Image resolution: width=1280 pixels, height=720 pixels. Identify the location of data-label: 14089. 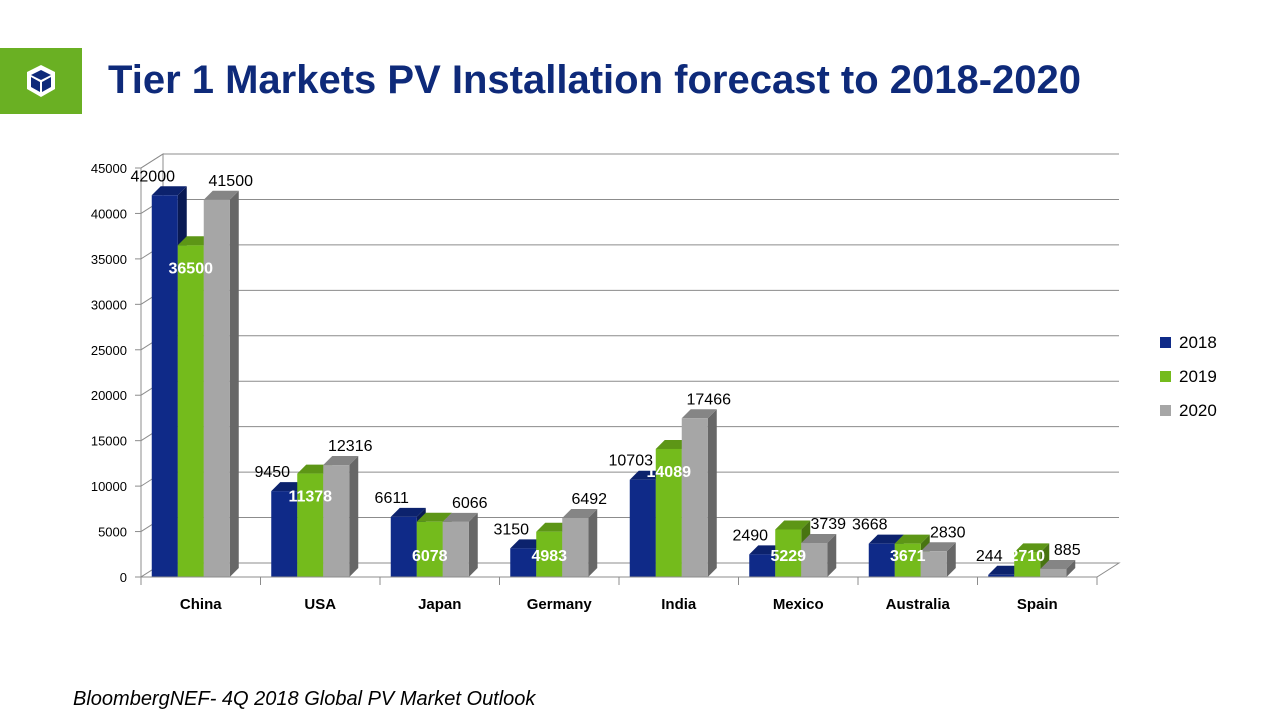
(669, 472).